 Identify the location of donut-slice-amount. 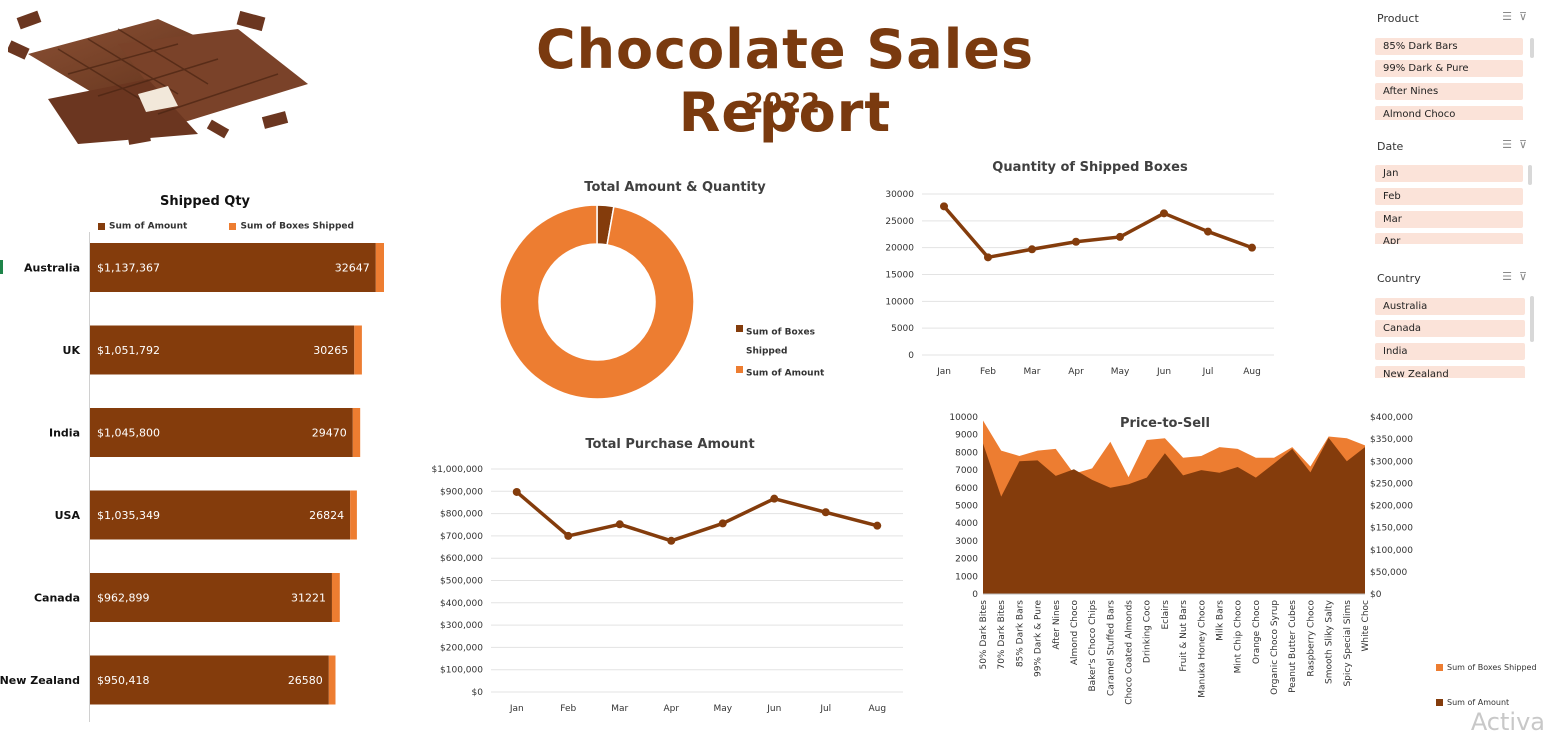
(597, 302).